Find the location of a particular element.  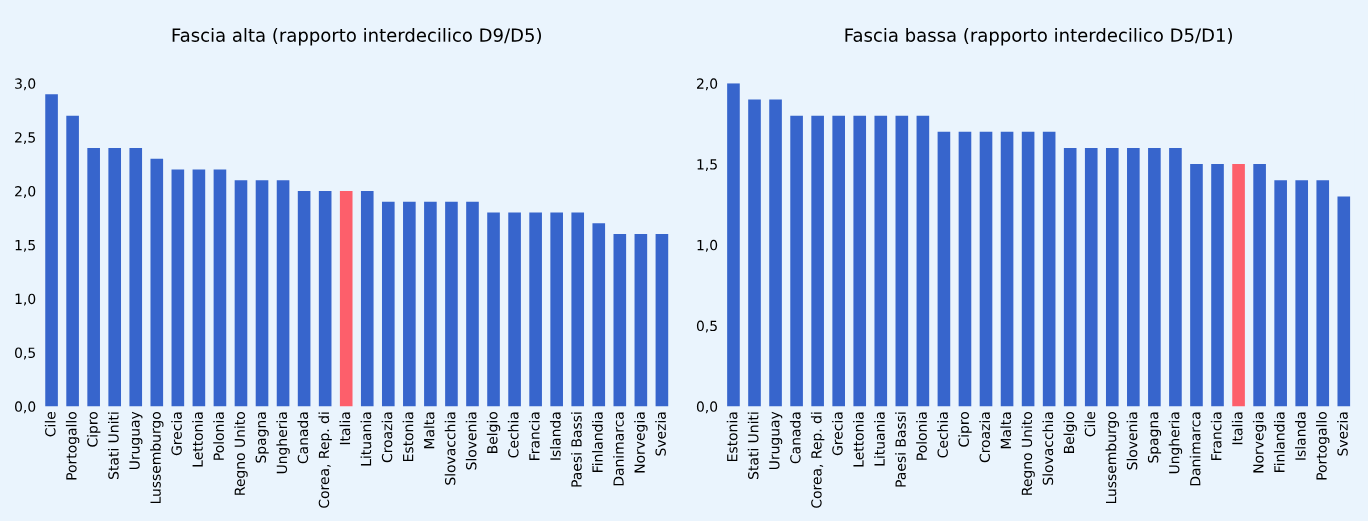

x-tick-label: Finlandia is located at coordinates (597, 442).